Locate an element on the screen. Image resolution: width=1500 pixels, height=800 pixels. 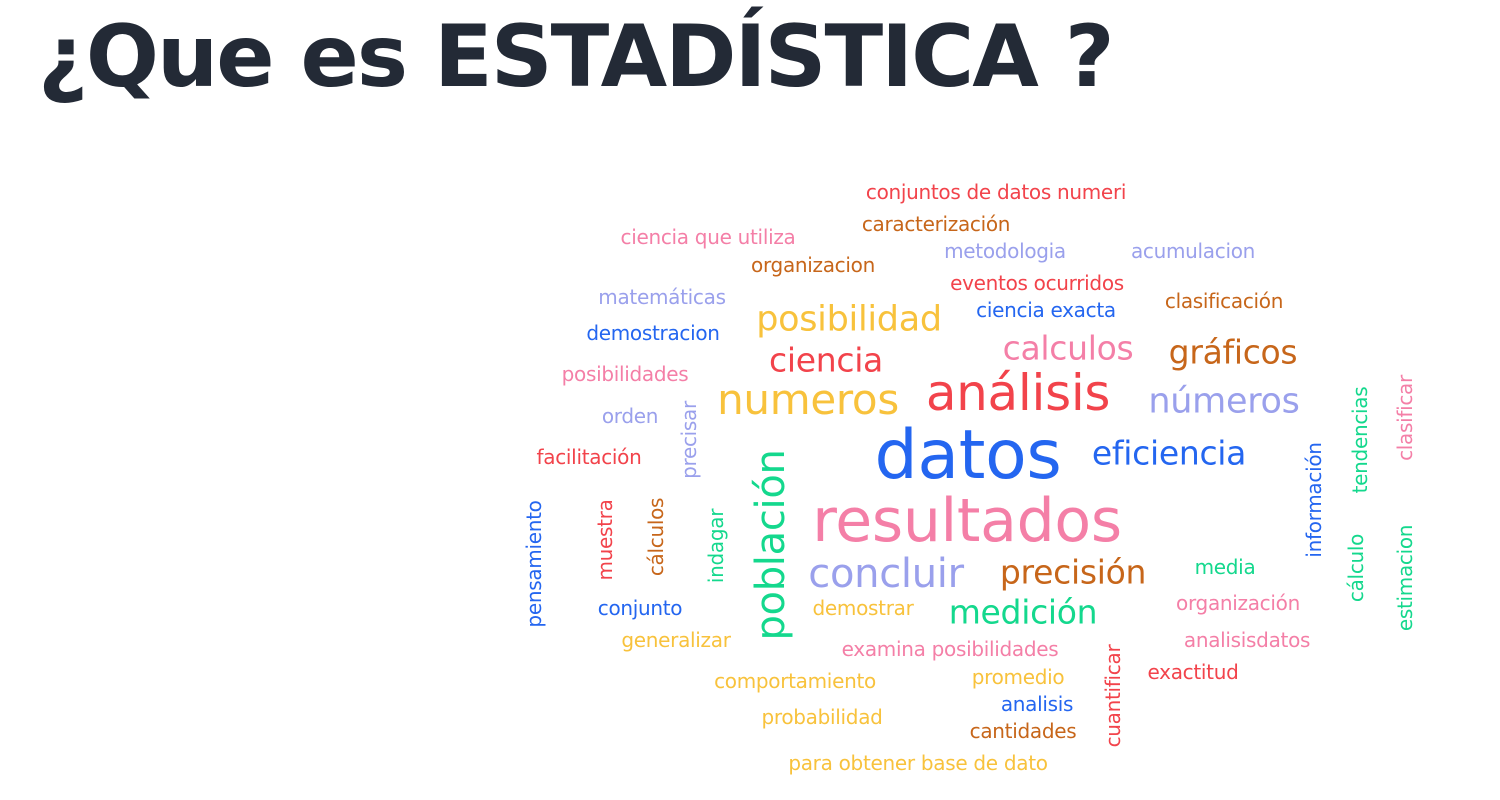
word-cloud-word: organizacion is located at coordinates (813, 265).